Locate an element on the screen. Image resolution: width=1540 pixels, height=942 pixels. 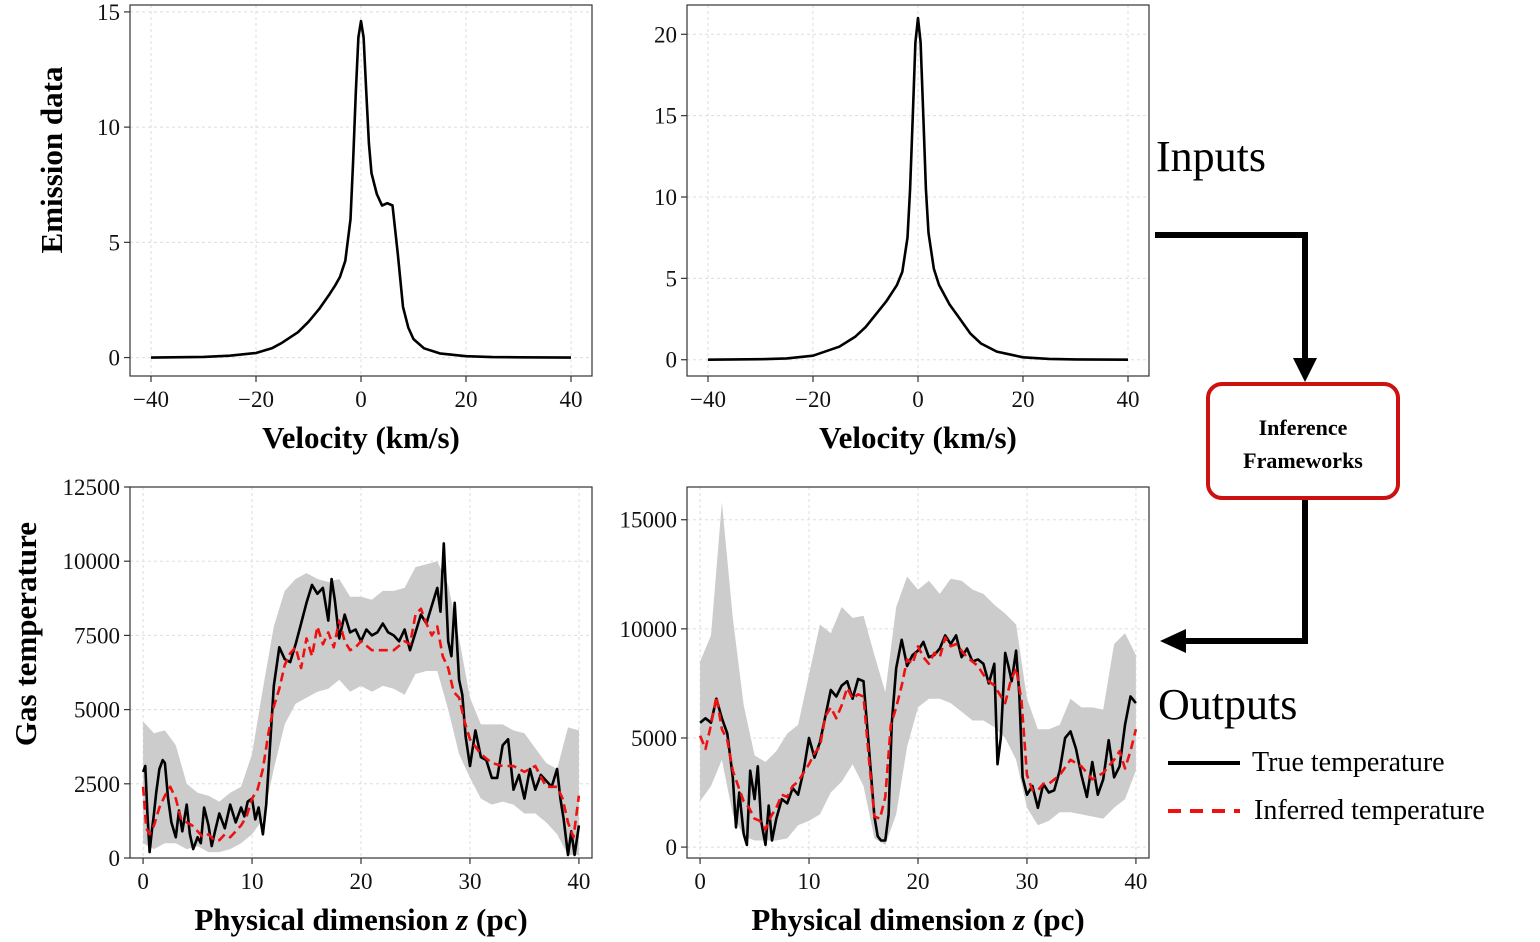
series-uncertainty-band is located at coordinates (361, 708).